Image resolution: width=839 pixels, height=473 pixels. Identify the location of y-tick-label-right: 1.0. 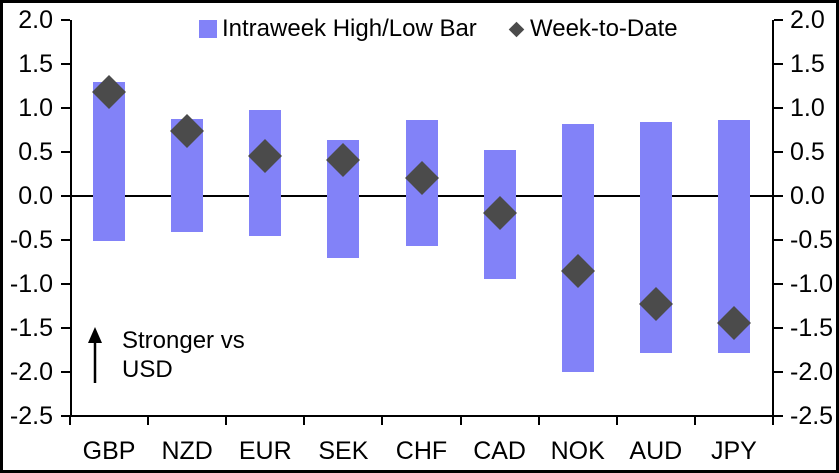
(807, 108).